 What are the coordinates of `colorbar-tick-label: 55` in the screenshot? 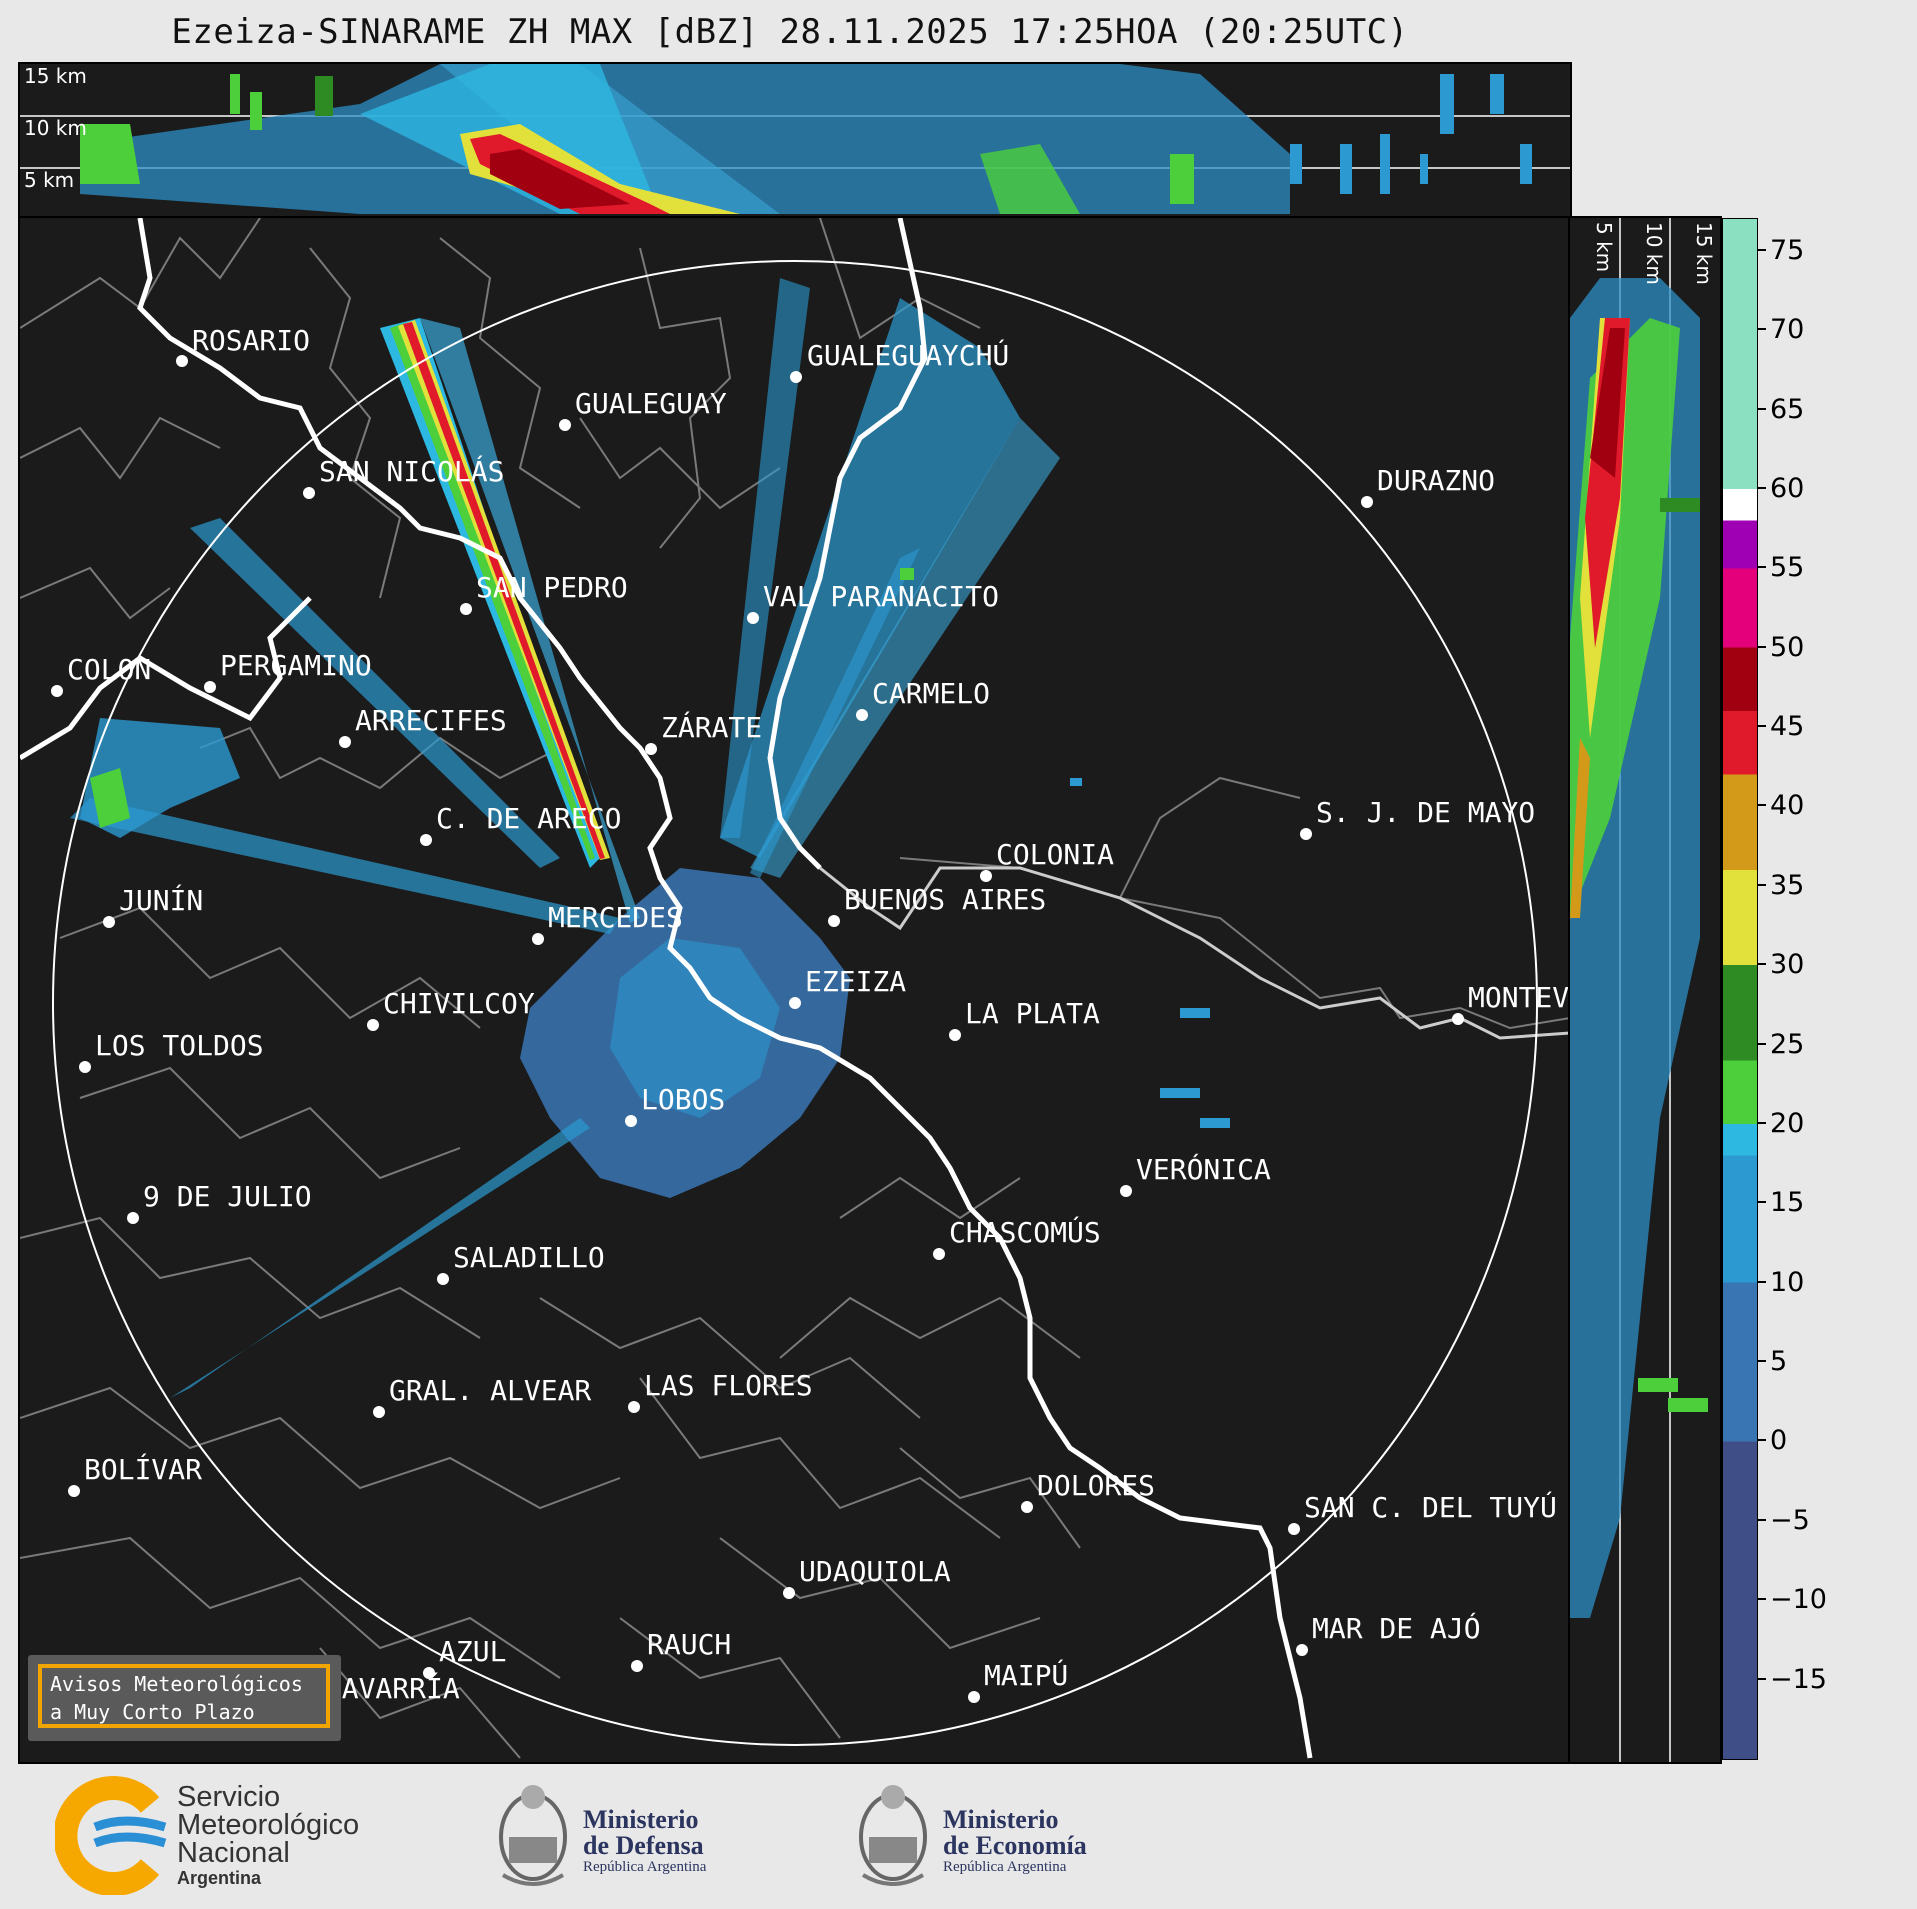 It's located at (1787, 568).